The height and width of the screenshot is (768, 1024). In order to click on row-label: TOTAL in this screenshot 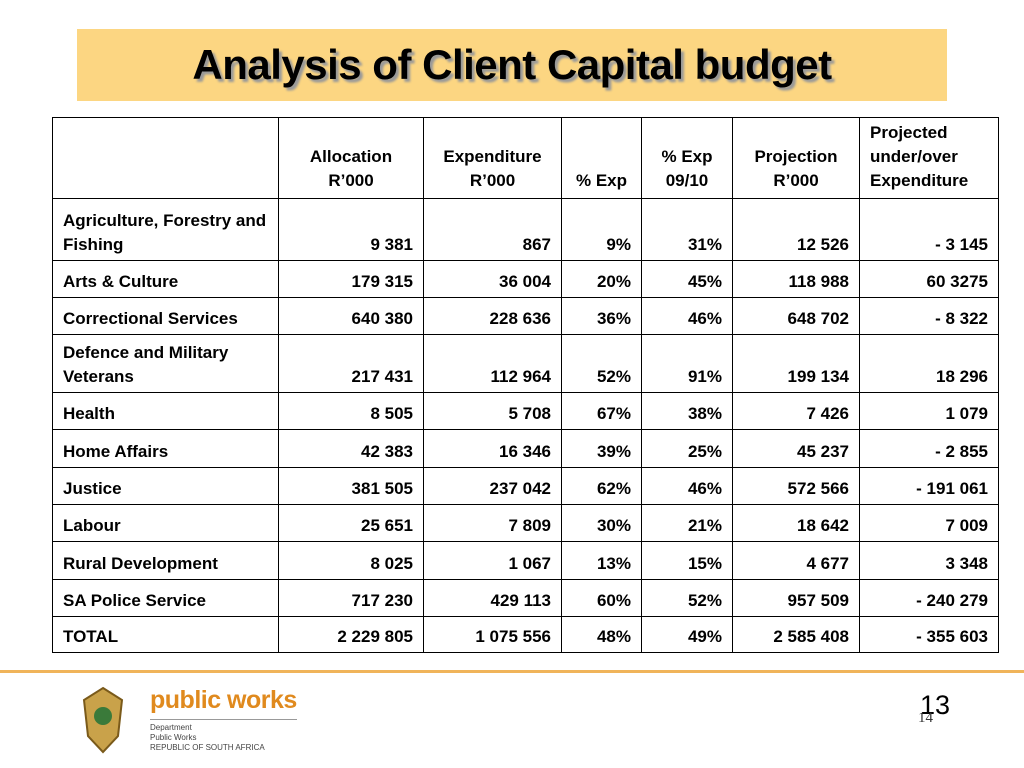, I will do `click(165, 634)`.